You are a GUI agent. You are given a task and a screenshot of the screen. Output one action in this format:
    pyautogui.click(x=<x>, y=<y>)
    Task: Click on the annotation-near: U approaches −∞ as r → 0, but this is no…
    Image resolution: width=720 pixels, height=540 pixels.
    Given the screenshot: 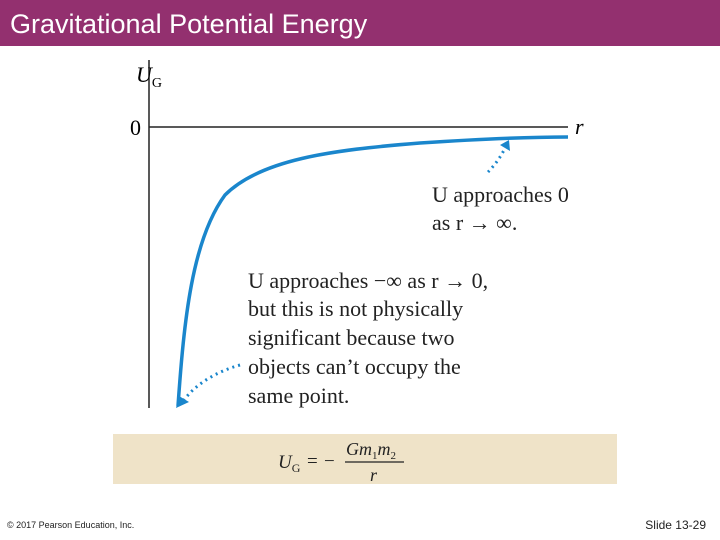 What is the action you would take?
    pyautogui.click(x=368, y=338)
    